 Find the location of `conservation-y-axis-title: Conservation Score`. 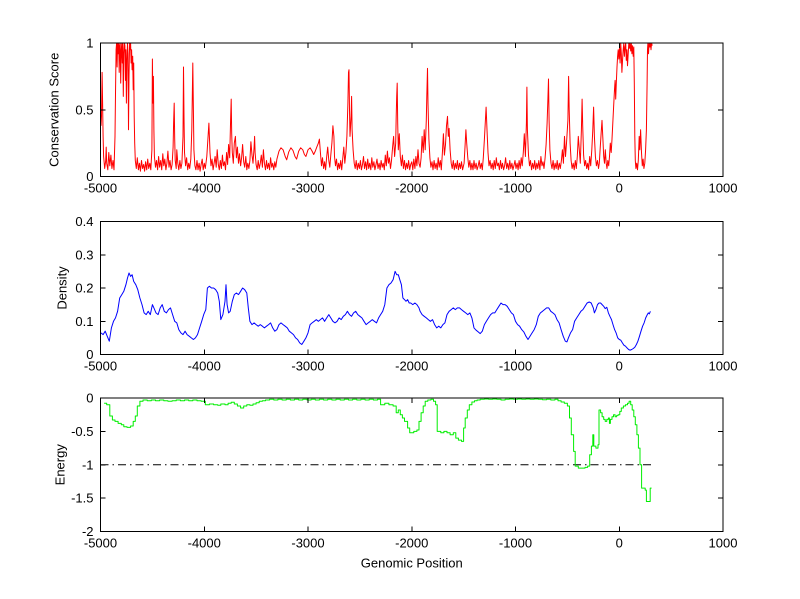

conservation-y-axis-title: Conservation Score is located at coordinates (54, 110).